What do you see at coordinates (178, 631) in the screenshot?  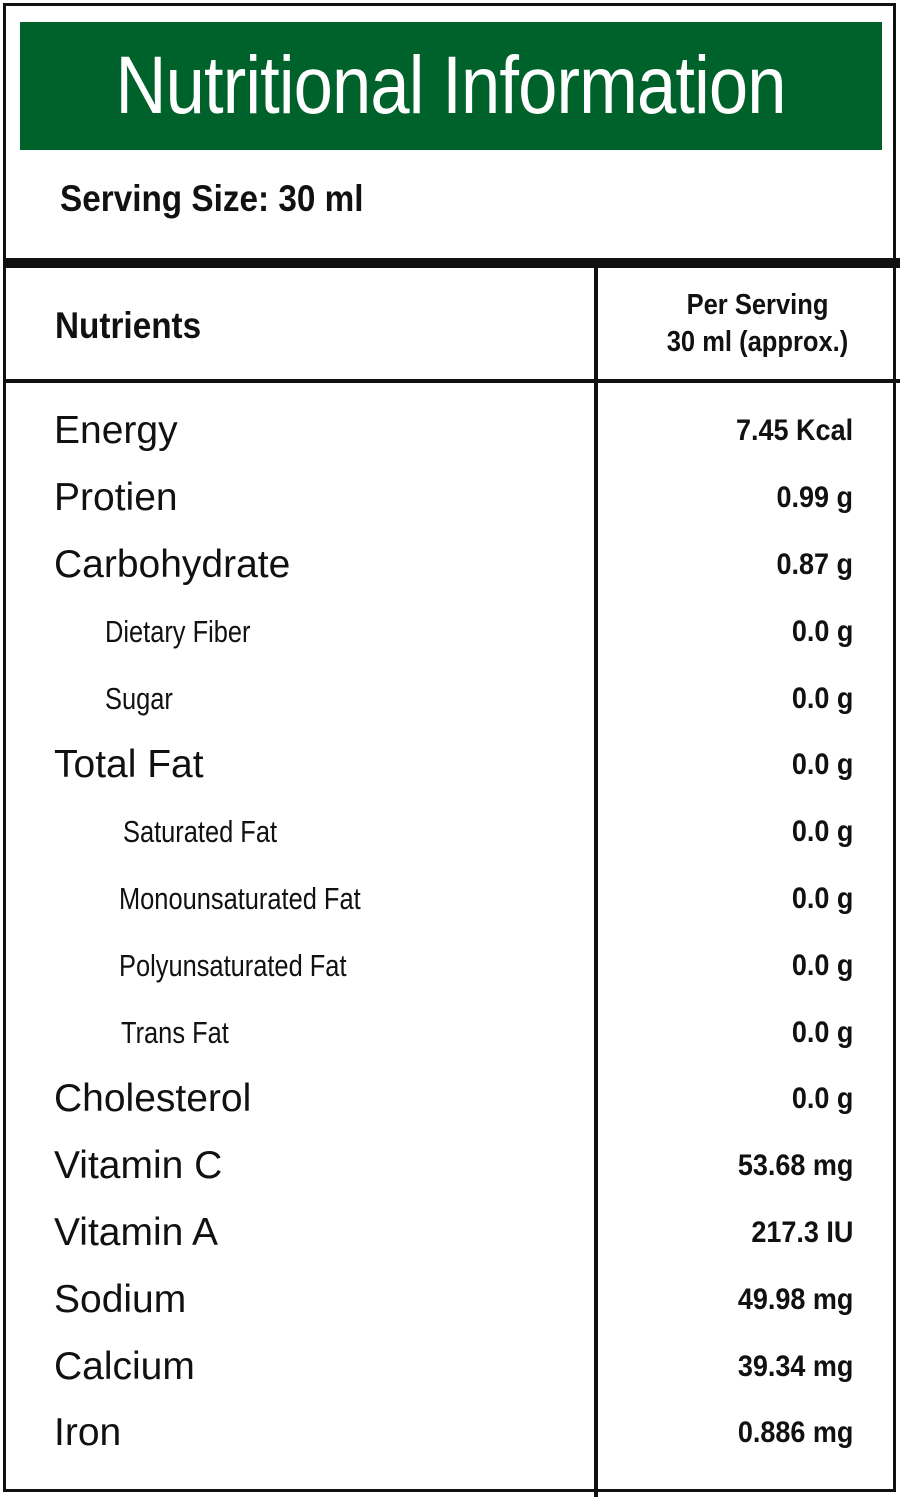 I see `nutrient-name: Dietary Fiber` at bounding box center [178, 631].